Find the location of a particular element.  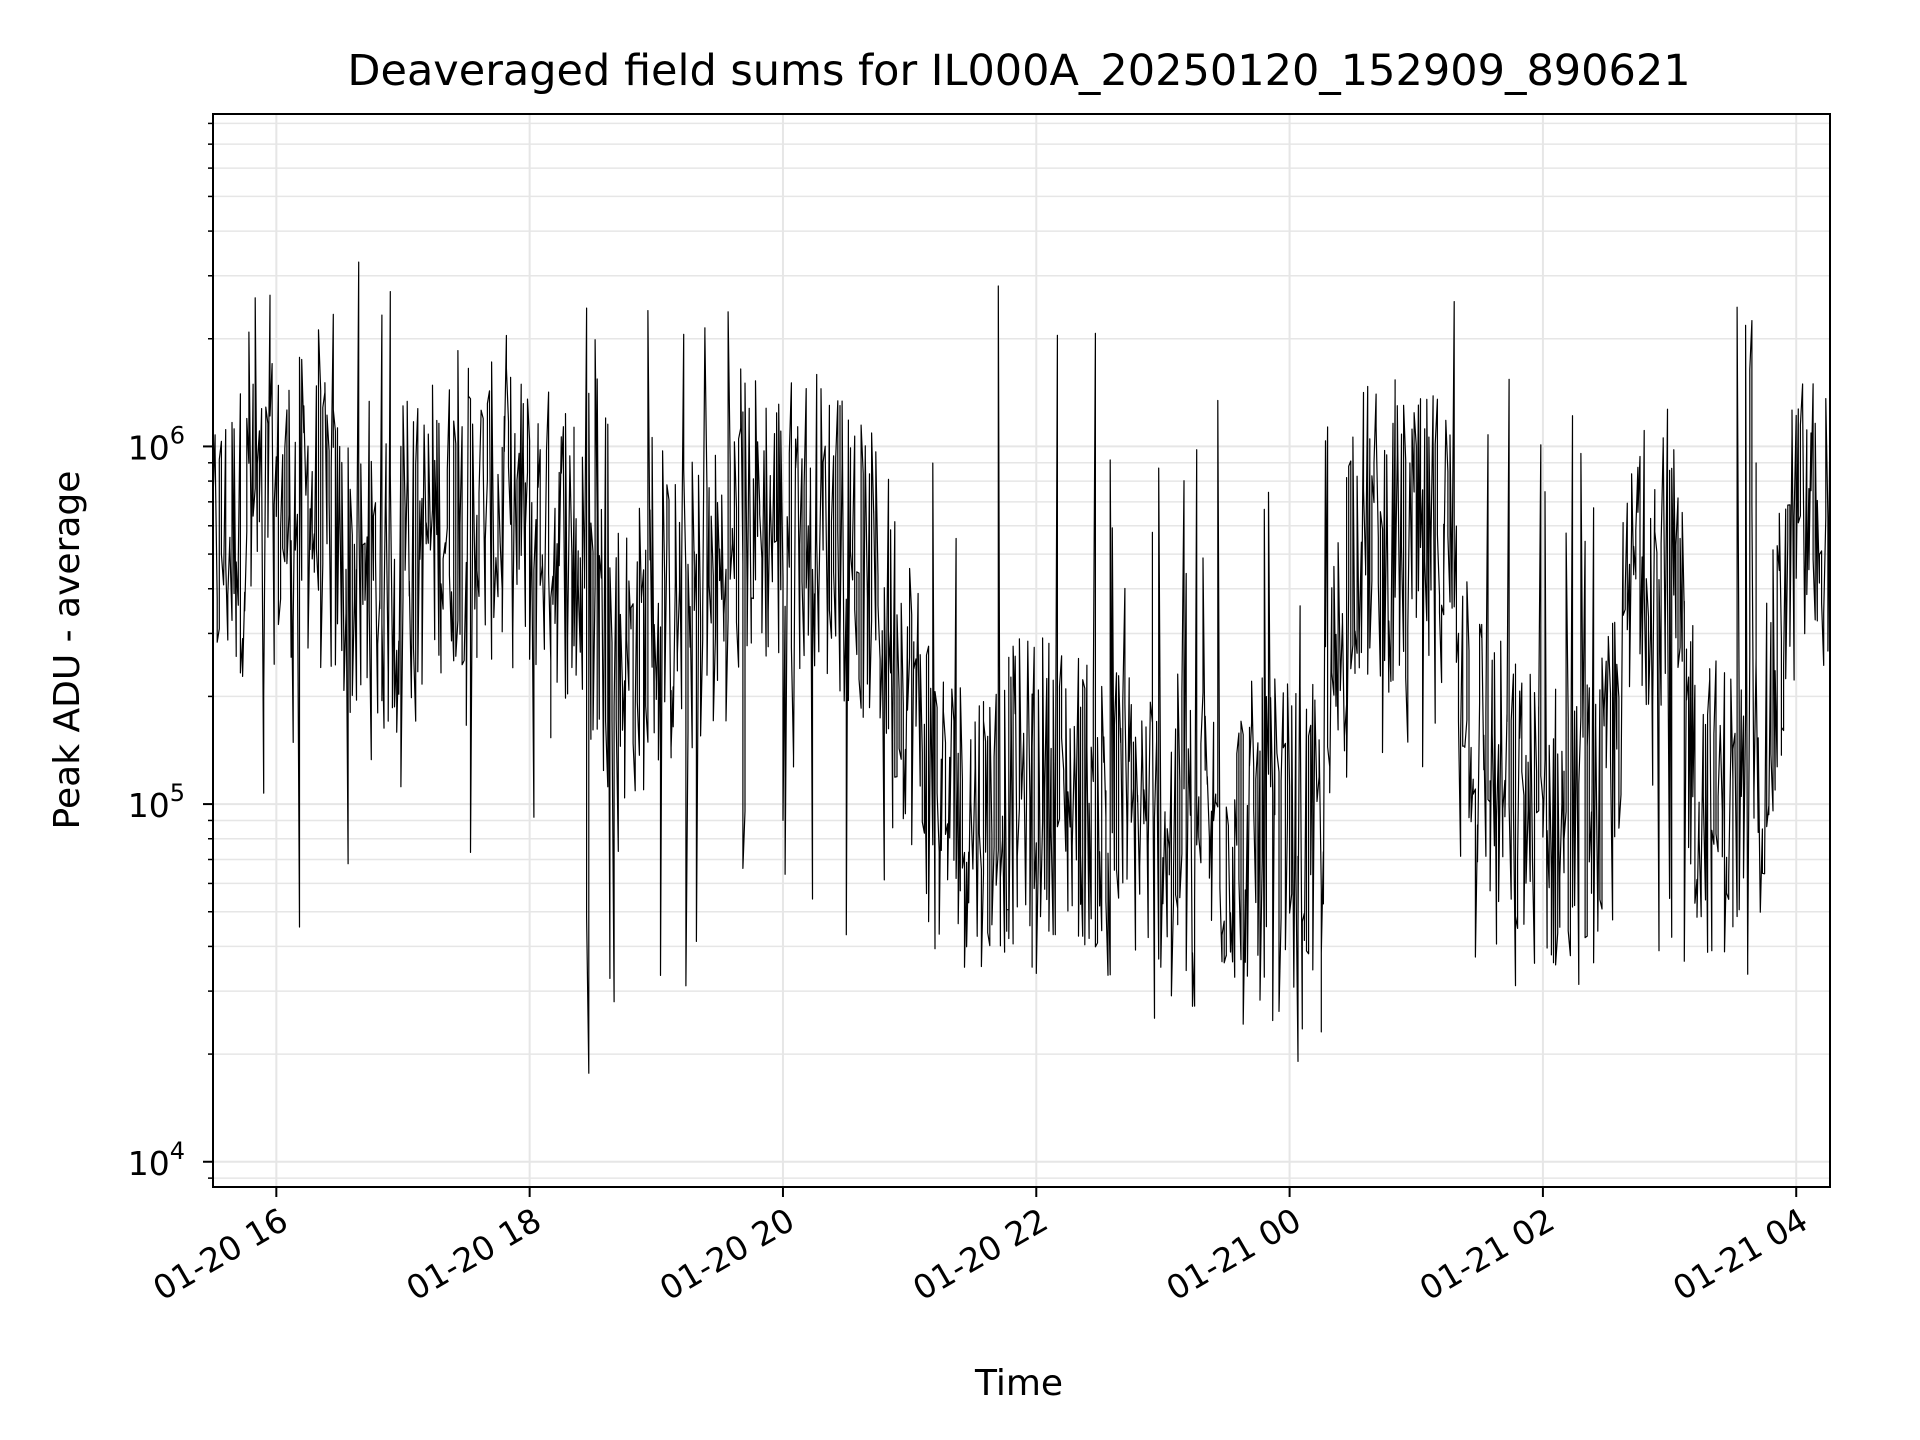

y-tick-exponent: 6 is located at coordinates (177, 435).